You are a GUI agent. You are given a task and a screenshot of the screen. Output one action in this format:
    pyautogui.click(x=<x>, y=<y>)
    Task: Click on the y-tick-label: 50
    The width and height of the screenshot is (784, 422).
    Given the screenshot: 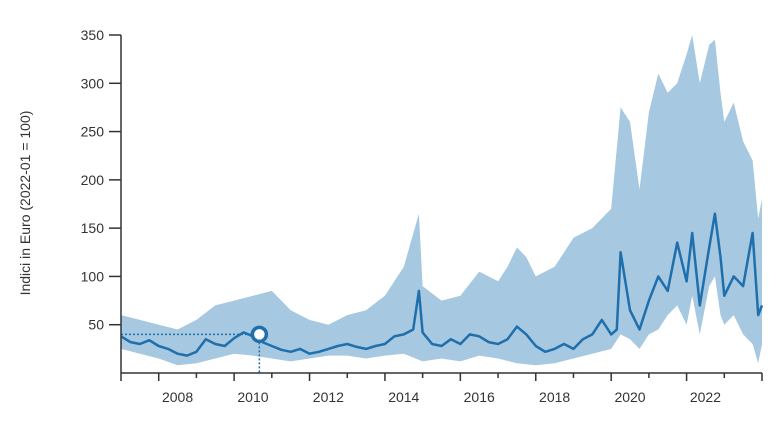 What is the action you would take?
    pyautogui.click(x=96, y=325)
    